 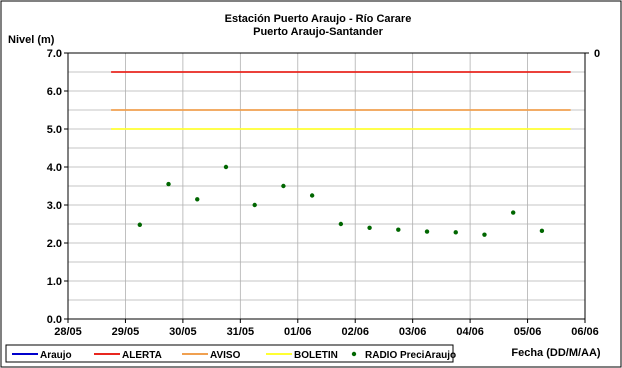 I want to click on y-tick-label: 0.0, so click(x=54, y=320).